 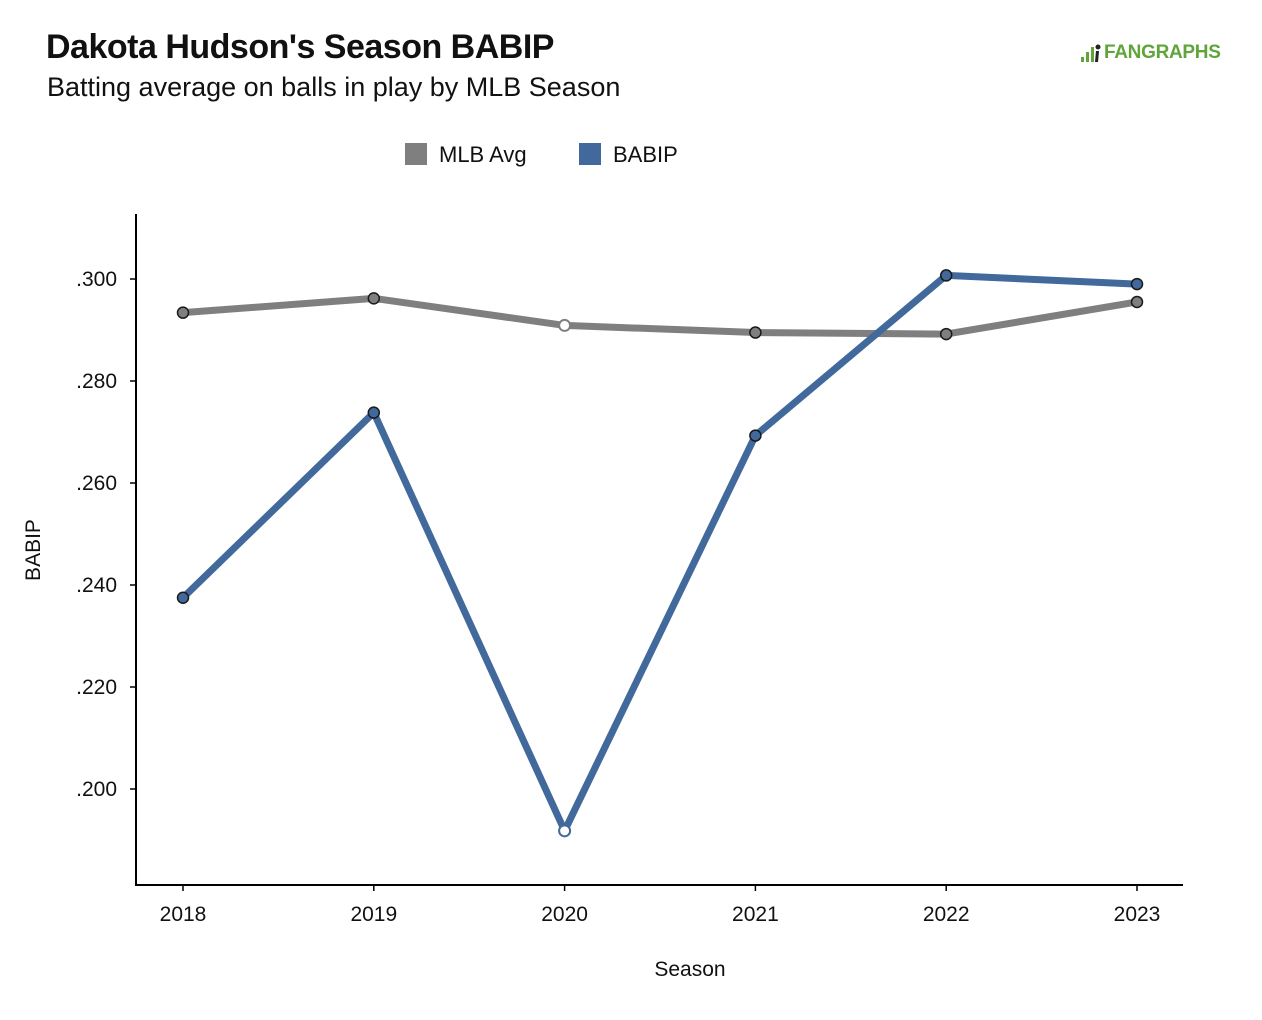 What do you see at coordinates (660, 316) in the screenshot?
I see `series-line-mlb-avg` at bounding box center [660, 316].